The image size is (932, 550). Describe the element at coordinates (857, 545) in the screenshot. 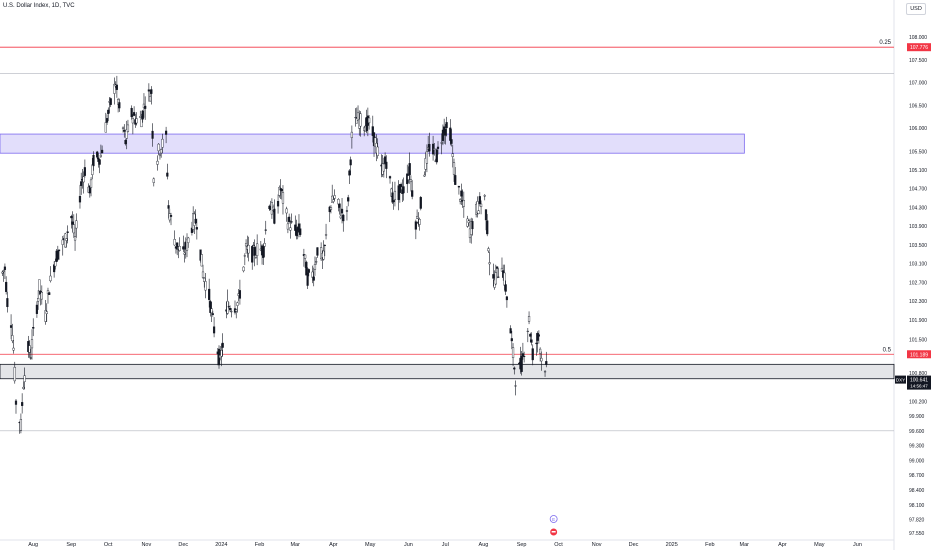

I see `x-tick-label: Jun` at that location.